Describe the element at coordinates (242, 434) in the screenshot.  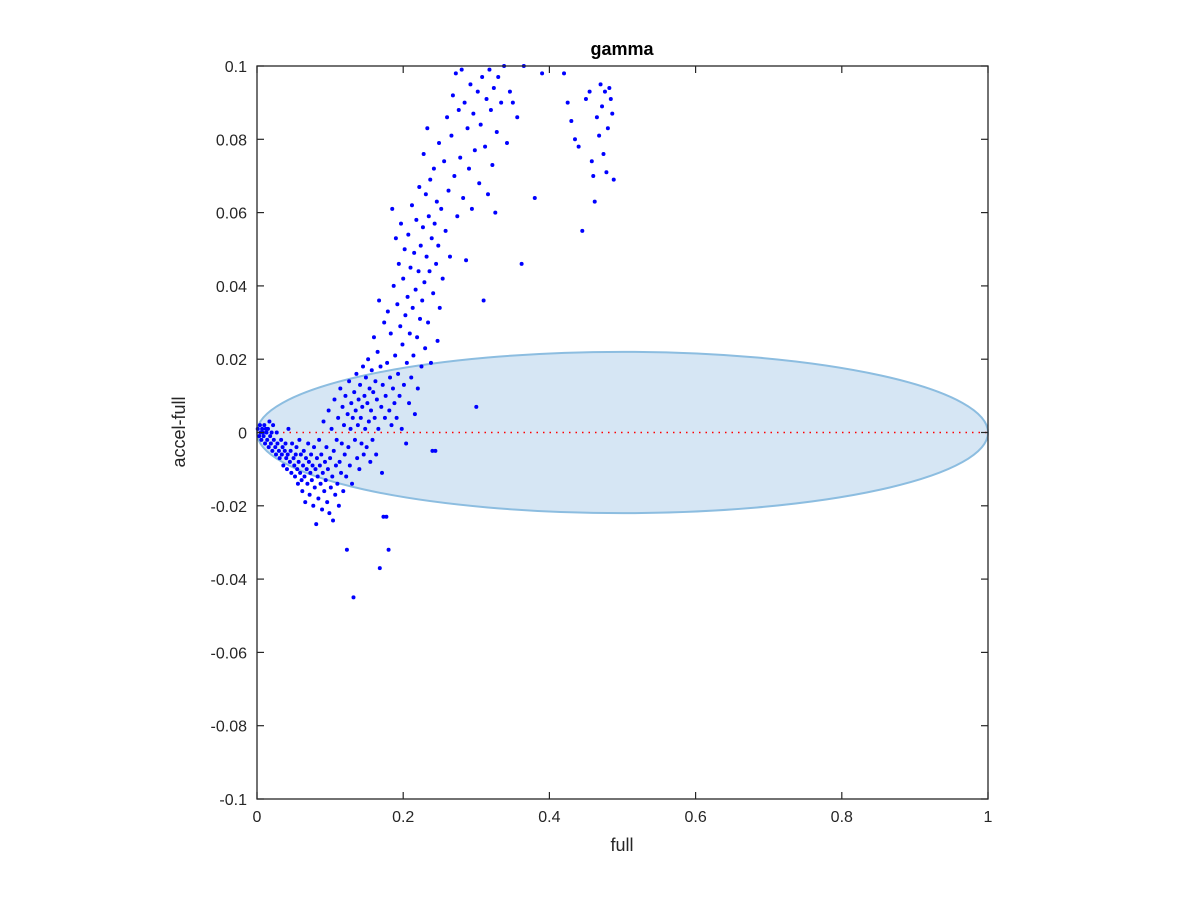
I see `y-tick-label: 0` at that location.